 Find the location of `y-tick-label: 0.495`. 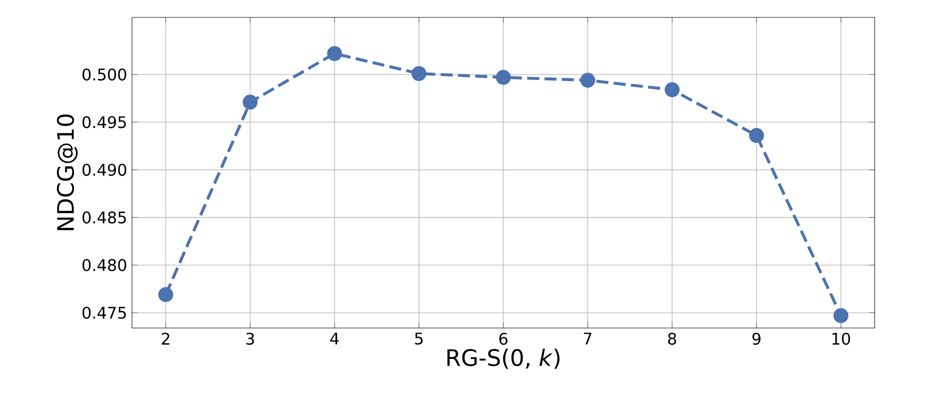

y-tick-label: 0.495 is located at coordinates (104, 122).